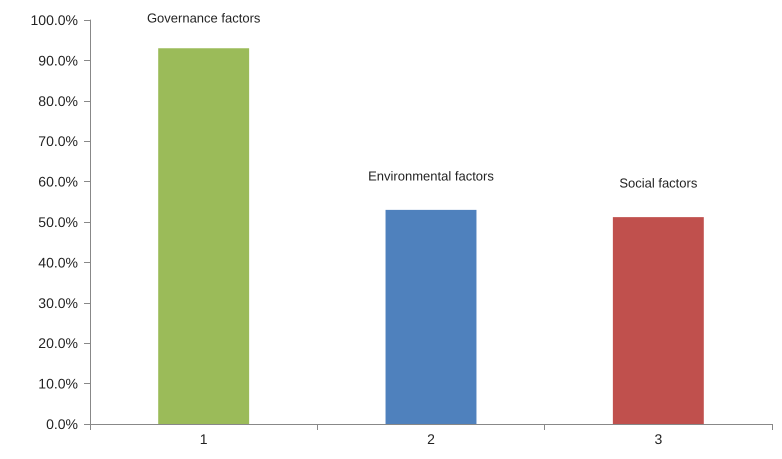 The width and height of the screenshot is (782, 459). What do you see at coordinates (54, 20) in the screenshot?
I see `y-tick-label: 100.0%` at bounding box center [54, 20].